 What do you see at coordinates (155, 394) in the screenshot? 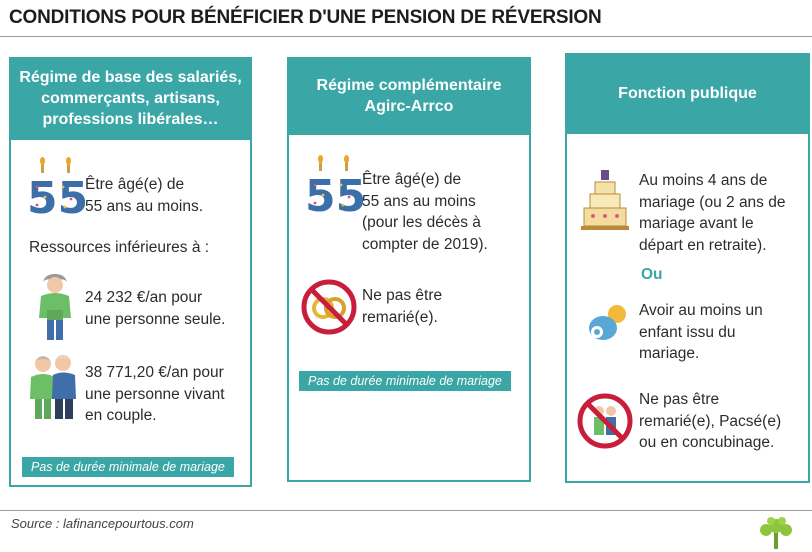
I see `couple-line: une personne vivant` at bounding box center [155, 394].